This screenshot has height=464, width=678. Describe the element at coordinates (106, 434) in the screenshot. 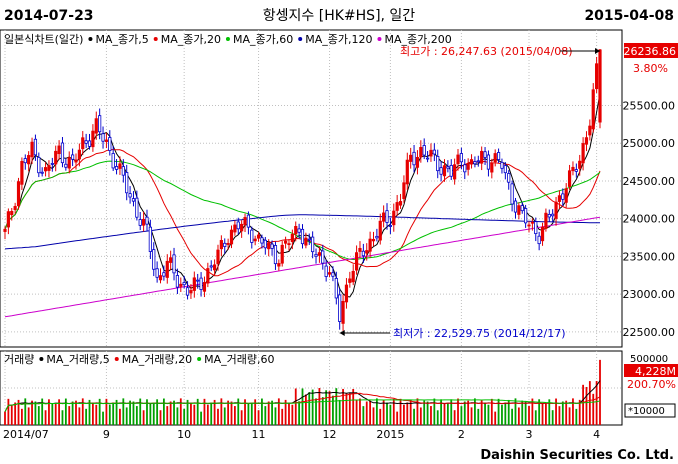

I see `x-axis-label: 9` at that location.